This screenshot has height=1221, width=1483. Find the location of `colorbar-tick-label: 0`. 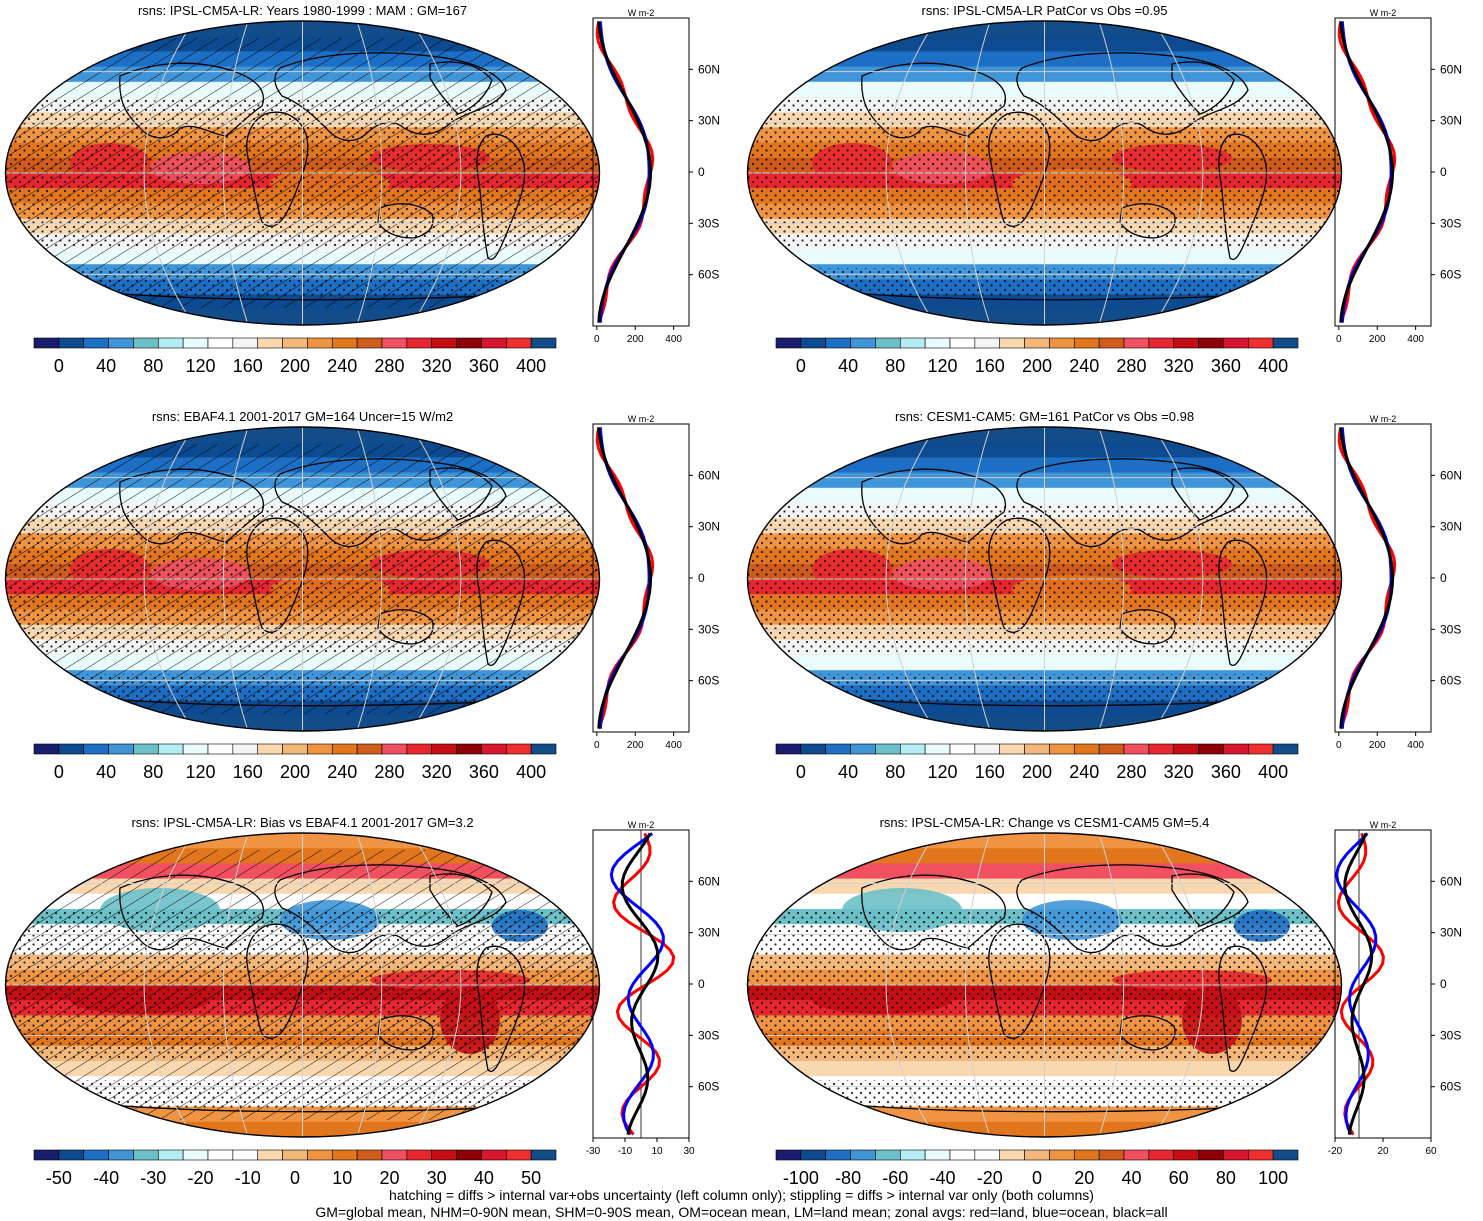

colorbar-tick-label: 0 is located at coordinates (295, 1178).